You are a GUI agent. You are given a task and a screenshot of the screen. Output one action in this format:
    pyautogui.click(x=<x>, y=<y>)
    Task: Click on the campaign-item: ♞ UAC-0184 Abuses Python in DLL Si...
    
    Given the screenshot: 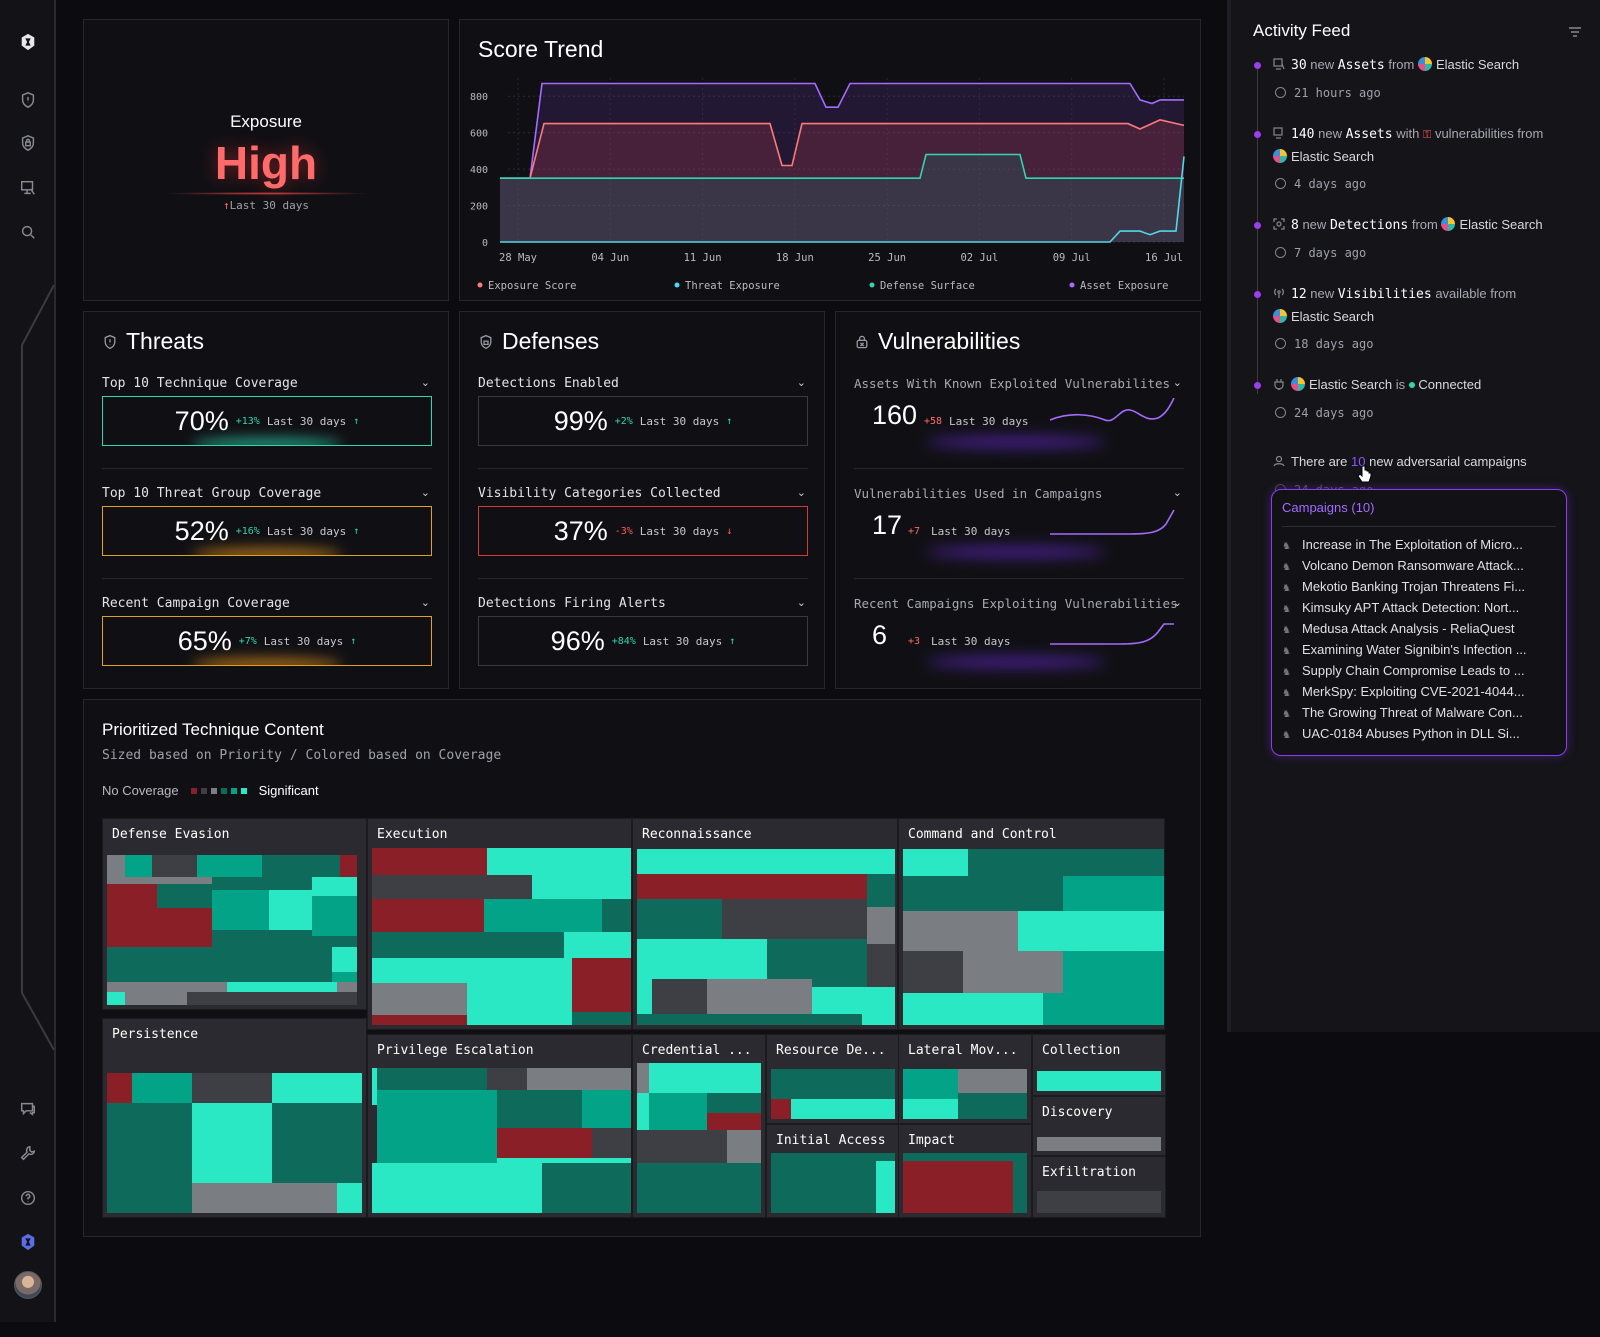 What is the action you would take?
    pyautogui.click(x=1401, y=733)
    